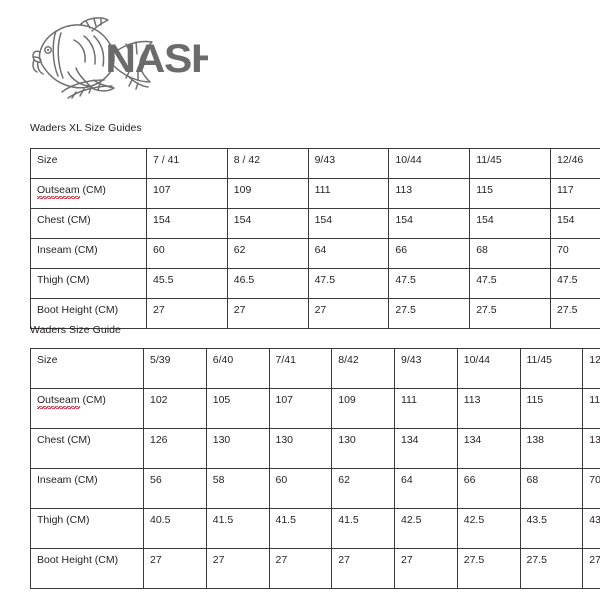 The image size is (600, 600). I want to click on header-cell-size-option: 6/40, so click(237, 368).